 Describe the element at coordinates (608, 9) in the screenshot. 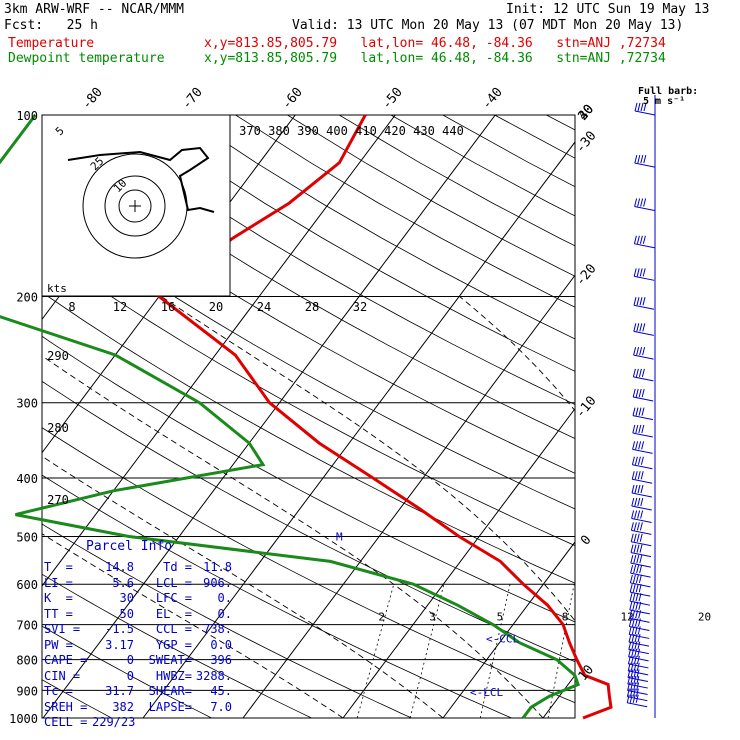

I see `init-time: Init: 12 UTC Sun 19 May 13` at that location.